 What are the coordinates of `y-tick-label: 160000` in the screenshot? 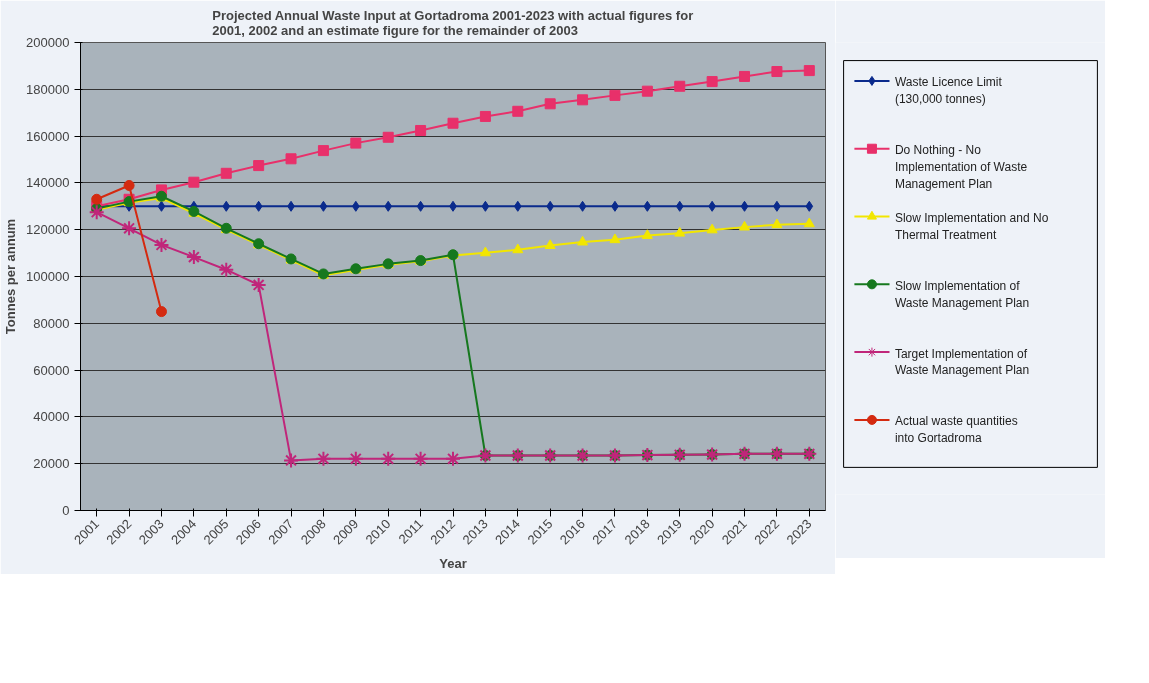 It's located at (48, 136).